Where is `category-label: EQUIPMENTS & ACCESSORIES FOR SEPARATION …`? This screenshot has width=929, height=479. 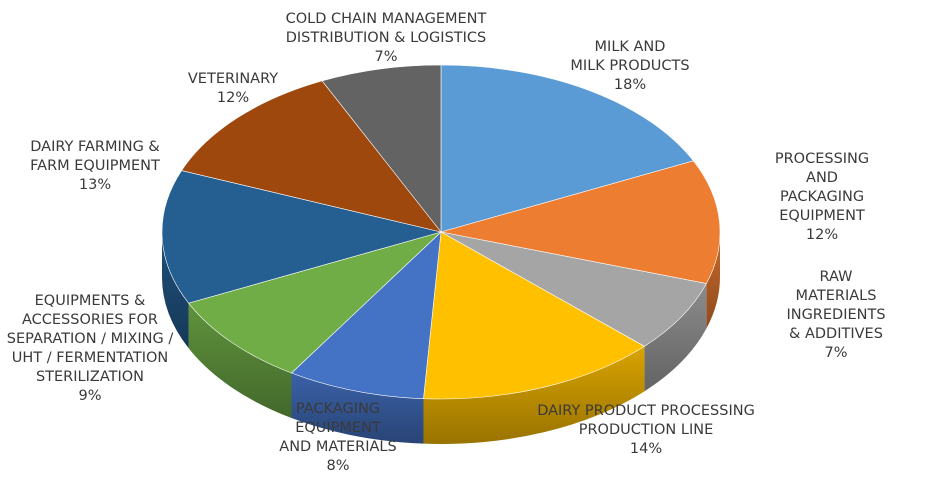
category-label: EQUIPMENTS & ACCESSORIES FOR SEPARATION … is located at coordinates (90, 339).